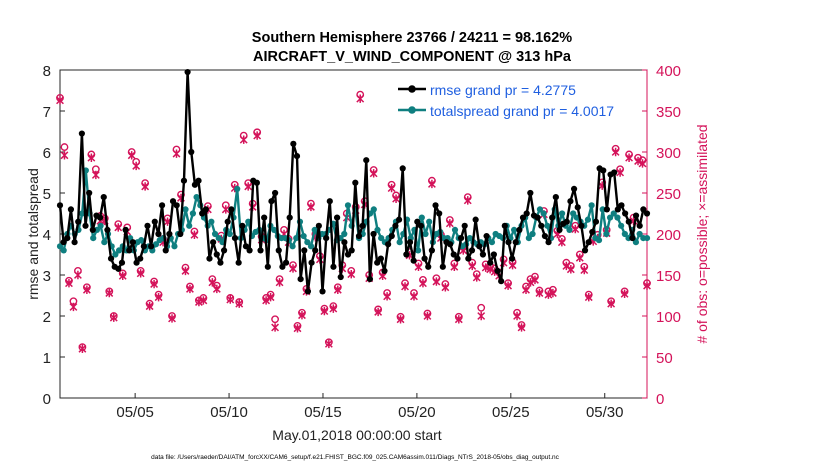  I want to click on legend-spread-label: totalspread grand pr = 4.0017, so click(522, 111).